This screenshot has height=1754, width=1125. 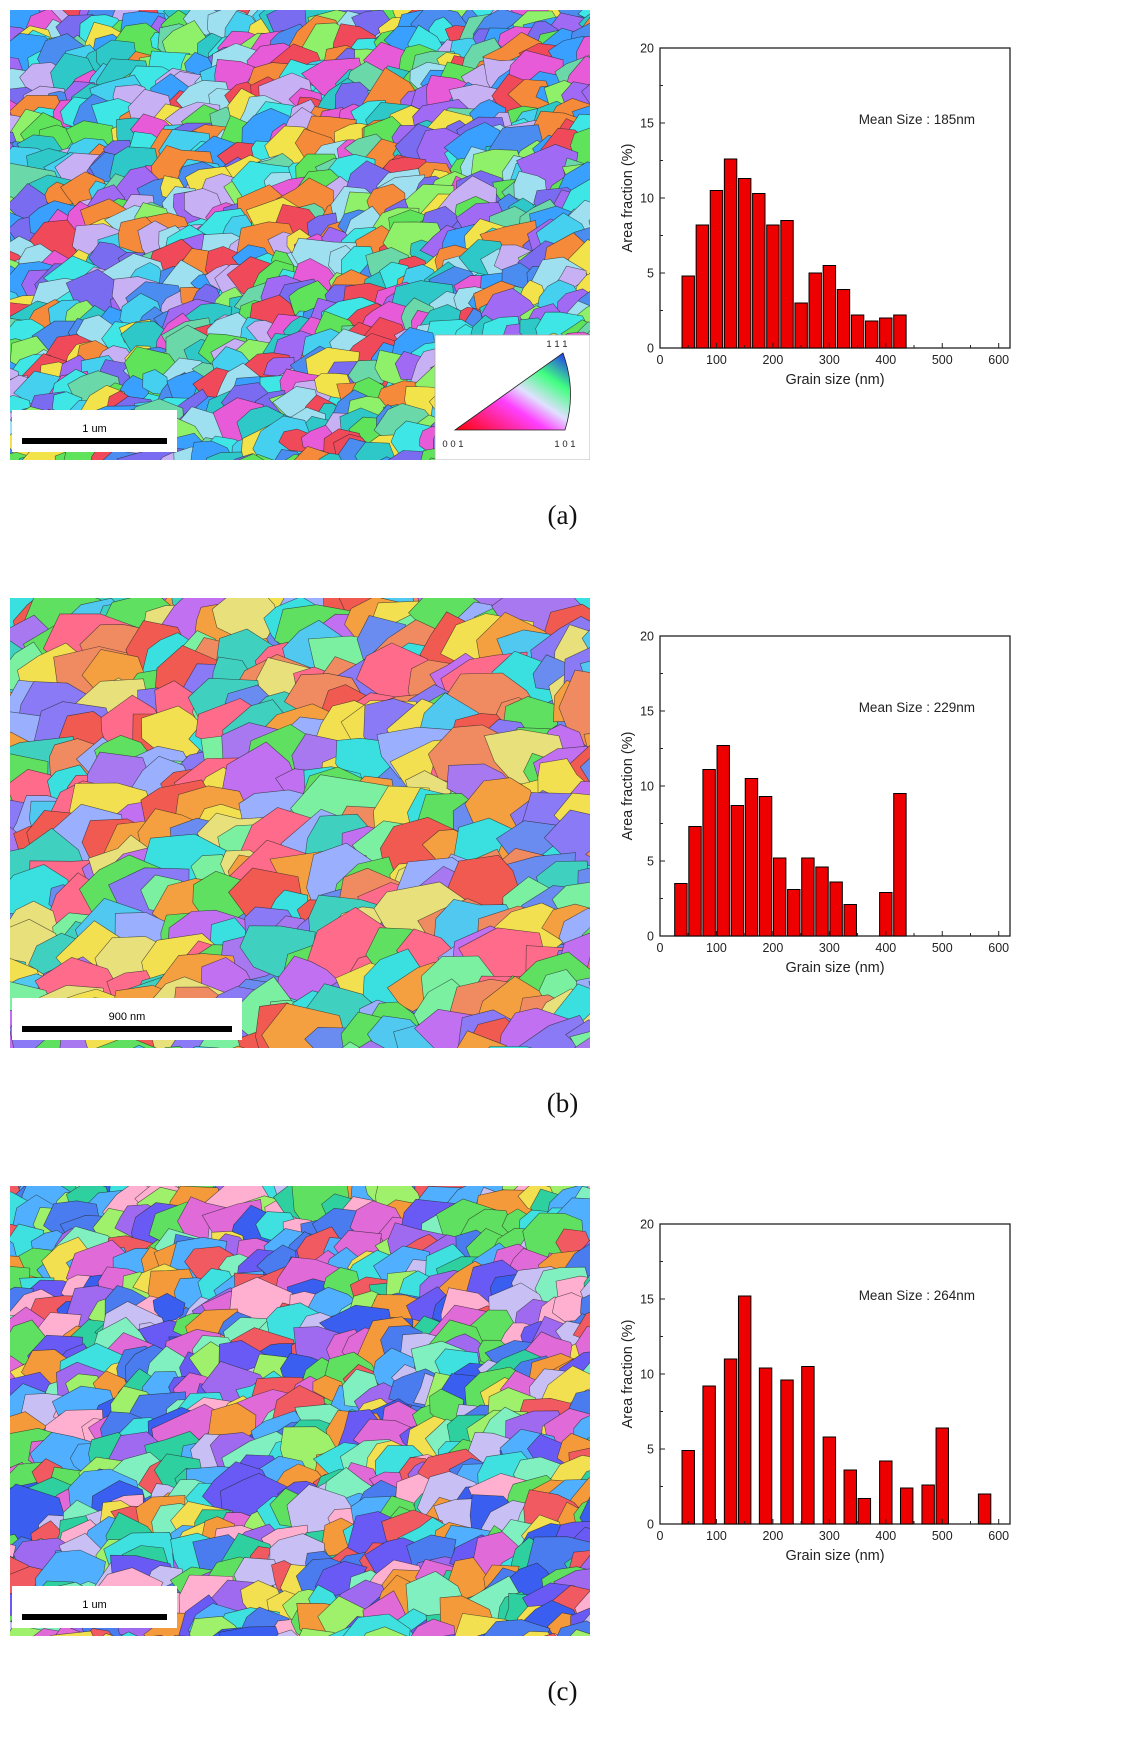 I want to click on mean-size-annotation: Mean Size : 264nm, so click(x=917, y=1295).